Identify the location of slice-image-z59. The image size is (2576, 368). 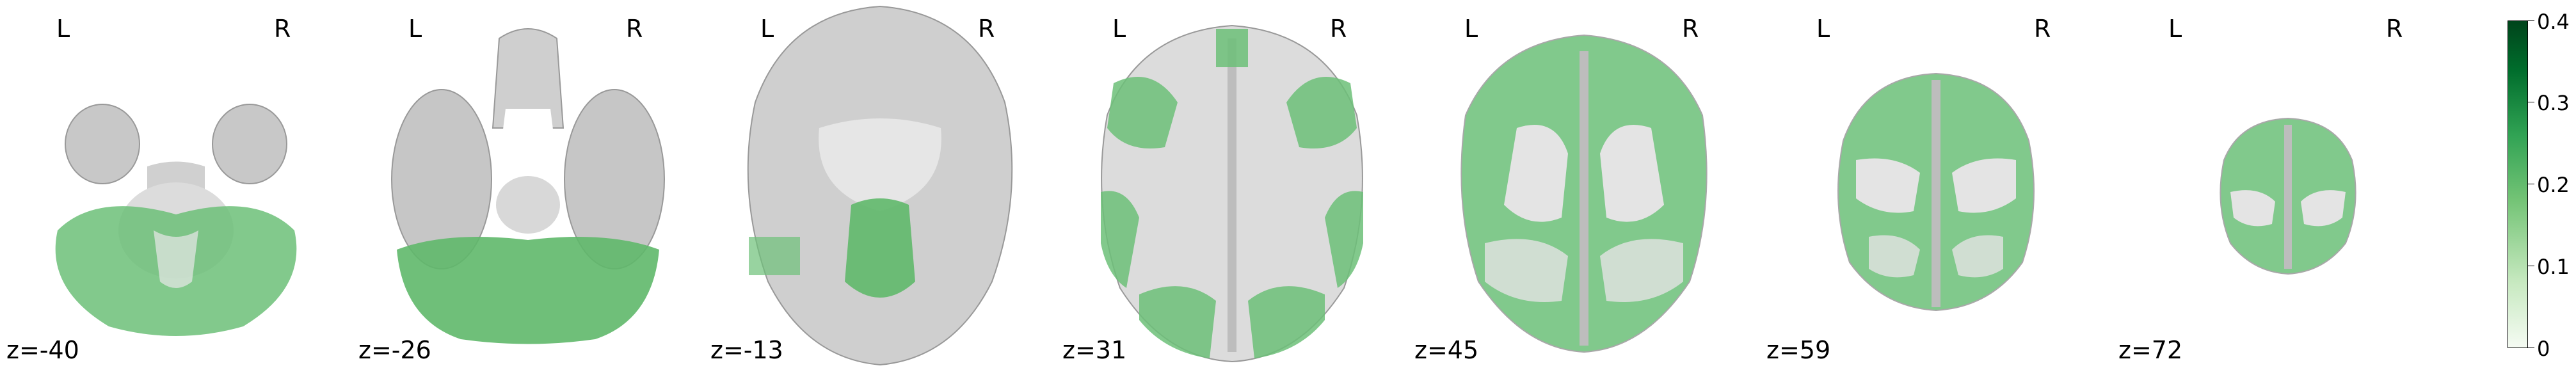
(1936, 192).